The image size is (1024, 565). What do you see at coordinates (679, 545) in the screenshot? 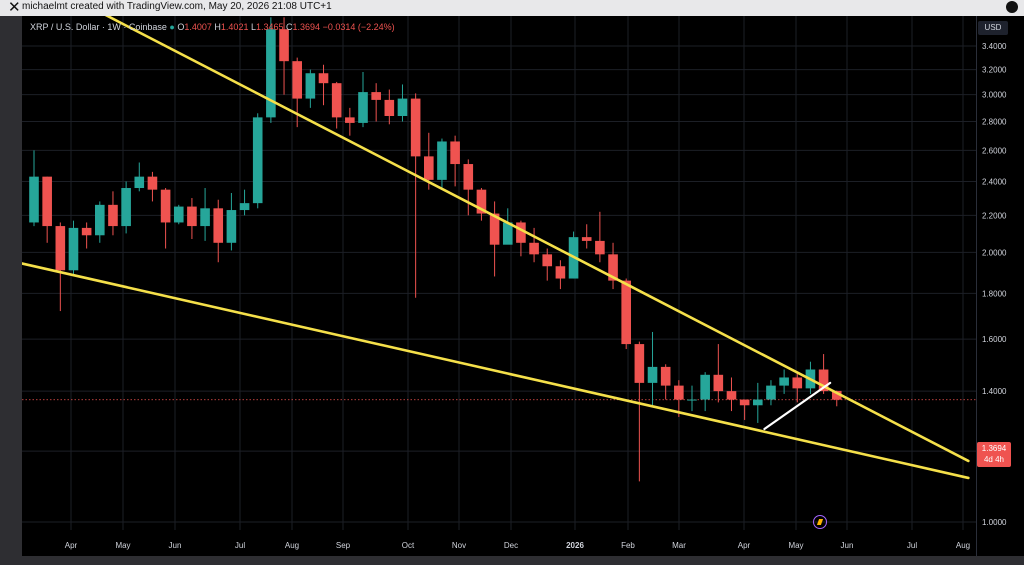
I see `x-tick-label: Mar` at bounding box center [679, 545].